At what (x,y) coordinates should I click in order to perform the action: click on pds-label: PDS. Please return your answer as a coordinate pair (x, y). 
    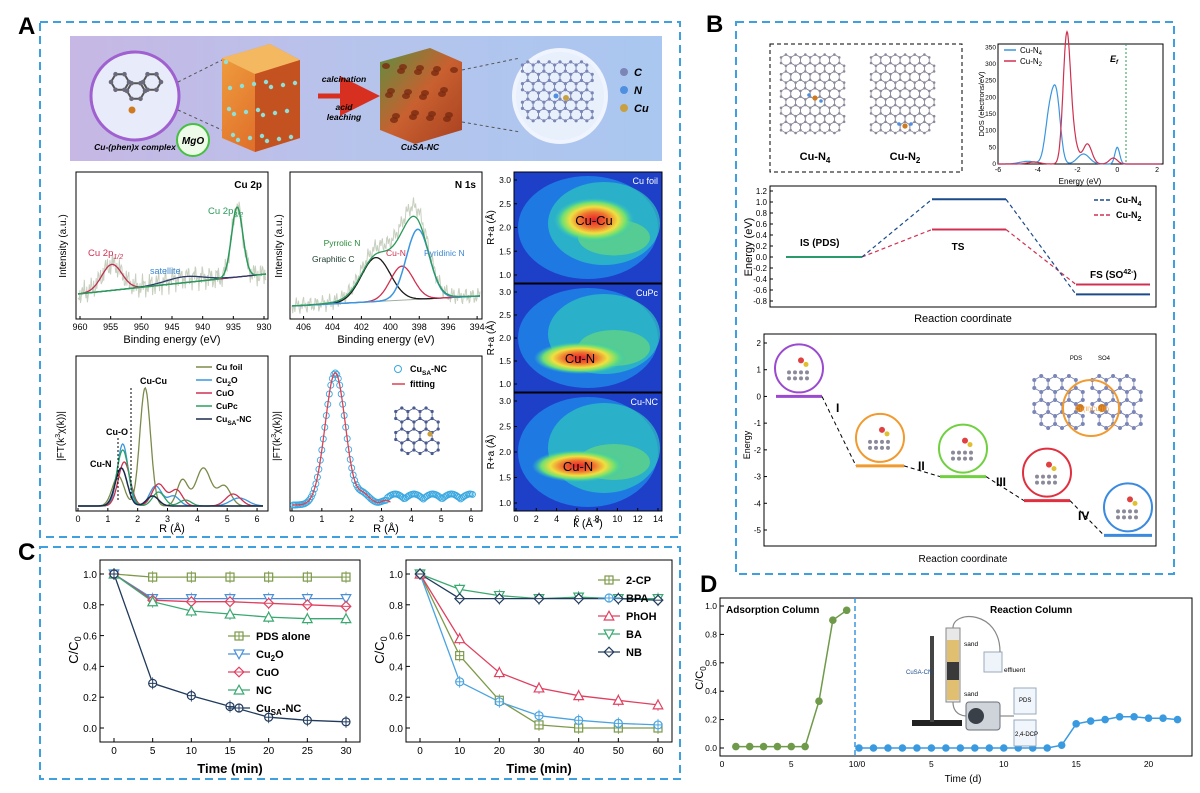
    Looking at the image, I should click on (1076, 359).